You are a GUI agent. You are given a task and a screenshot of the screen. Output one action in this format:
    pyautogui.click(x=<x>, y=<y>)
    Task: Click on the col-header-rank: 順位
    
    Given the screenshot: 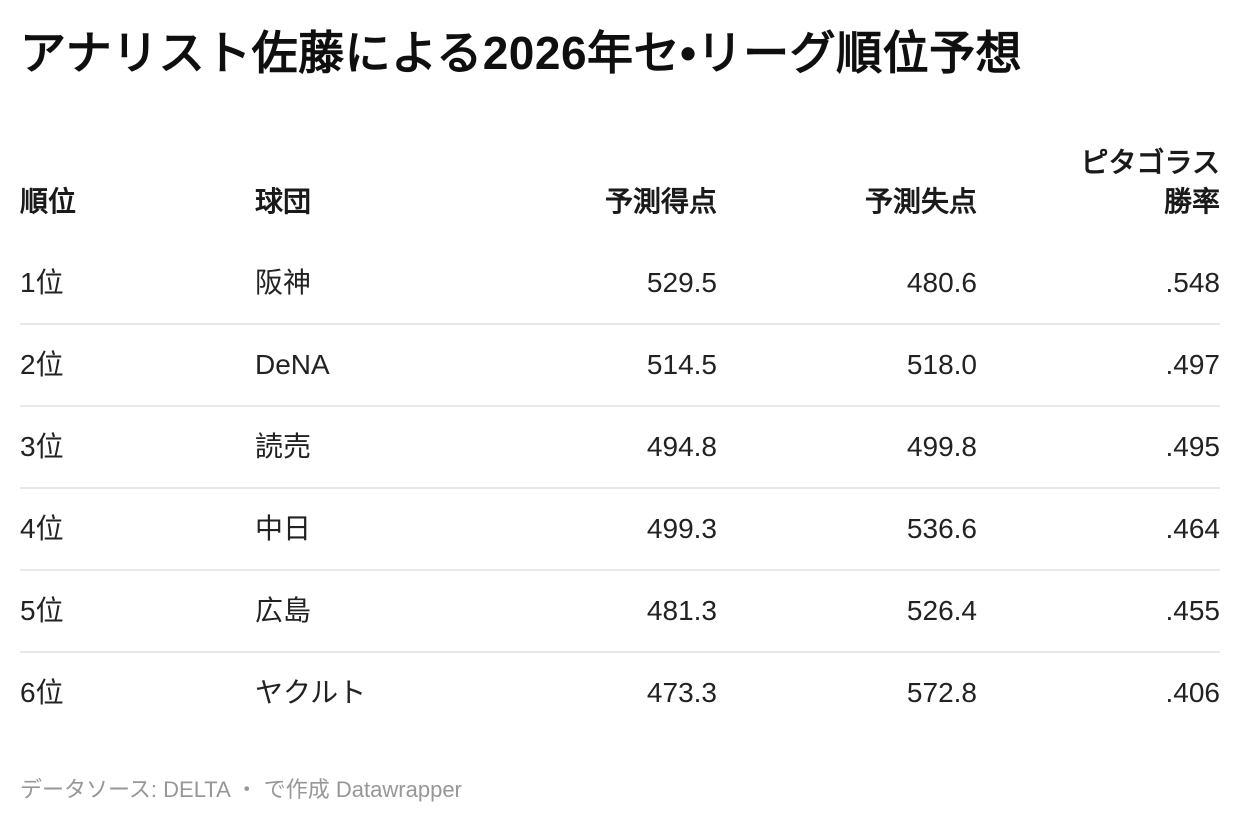 What is the action you would take?
    pyautogui.click(x=48, y=202)
    